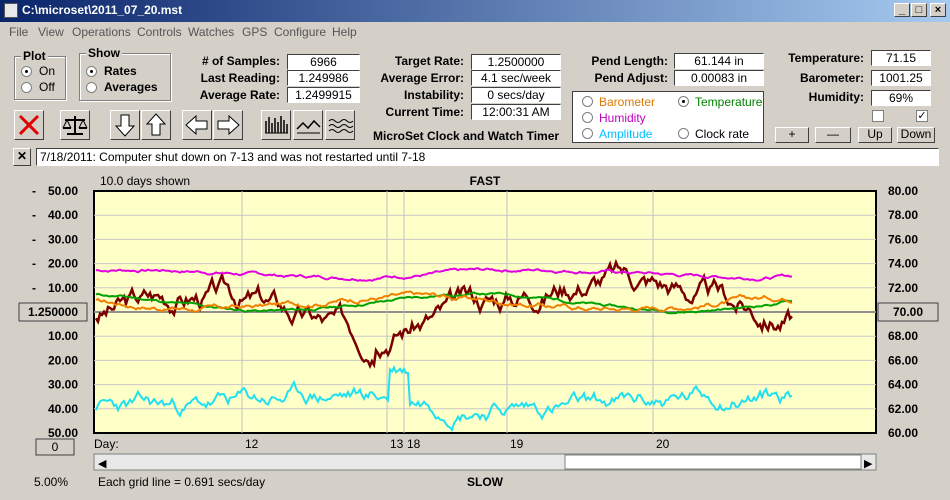 The width and height of the screenshot is (950, 500). What do you see at coordinates (916, 135) in the screenshot?
I see `scale-down-button: Down` at bounding box center [916, 135].